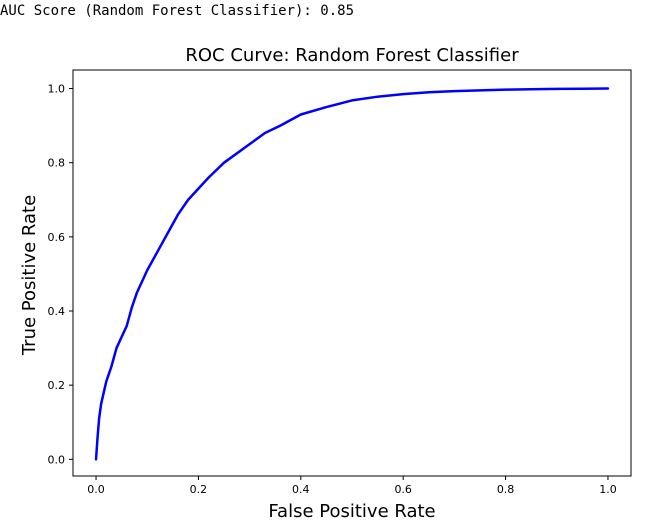 Image resolution: width=659 pixels, height=525 pixels. I want to click on y-tick-label: 0.8, so click(57, 163).